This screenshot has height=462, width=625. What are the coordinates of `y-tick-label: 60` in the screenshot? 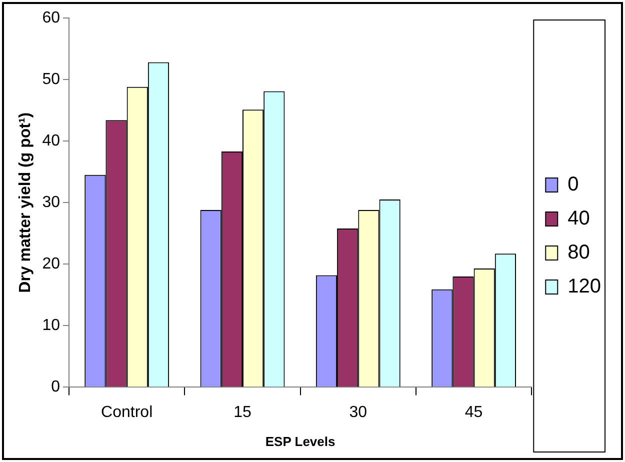 It's located at (51, 17).